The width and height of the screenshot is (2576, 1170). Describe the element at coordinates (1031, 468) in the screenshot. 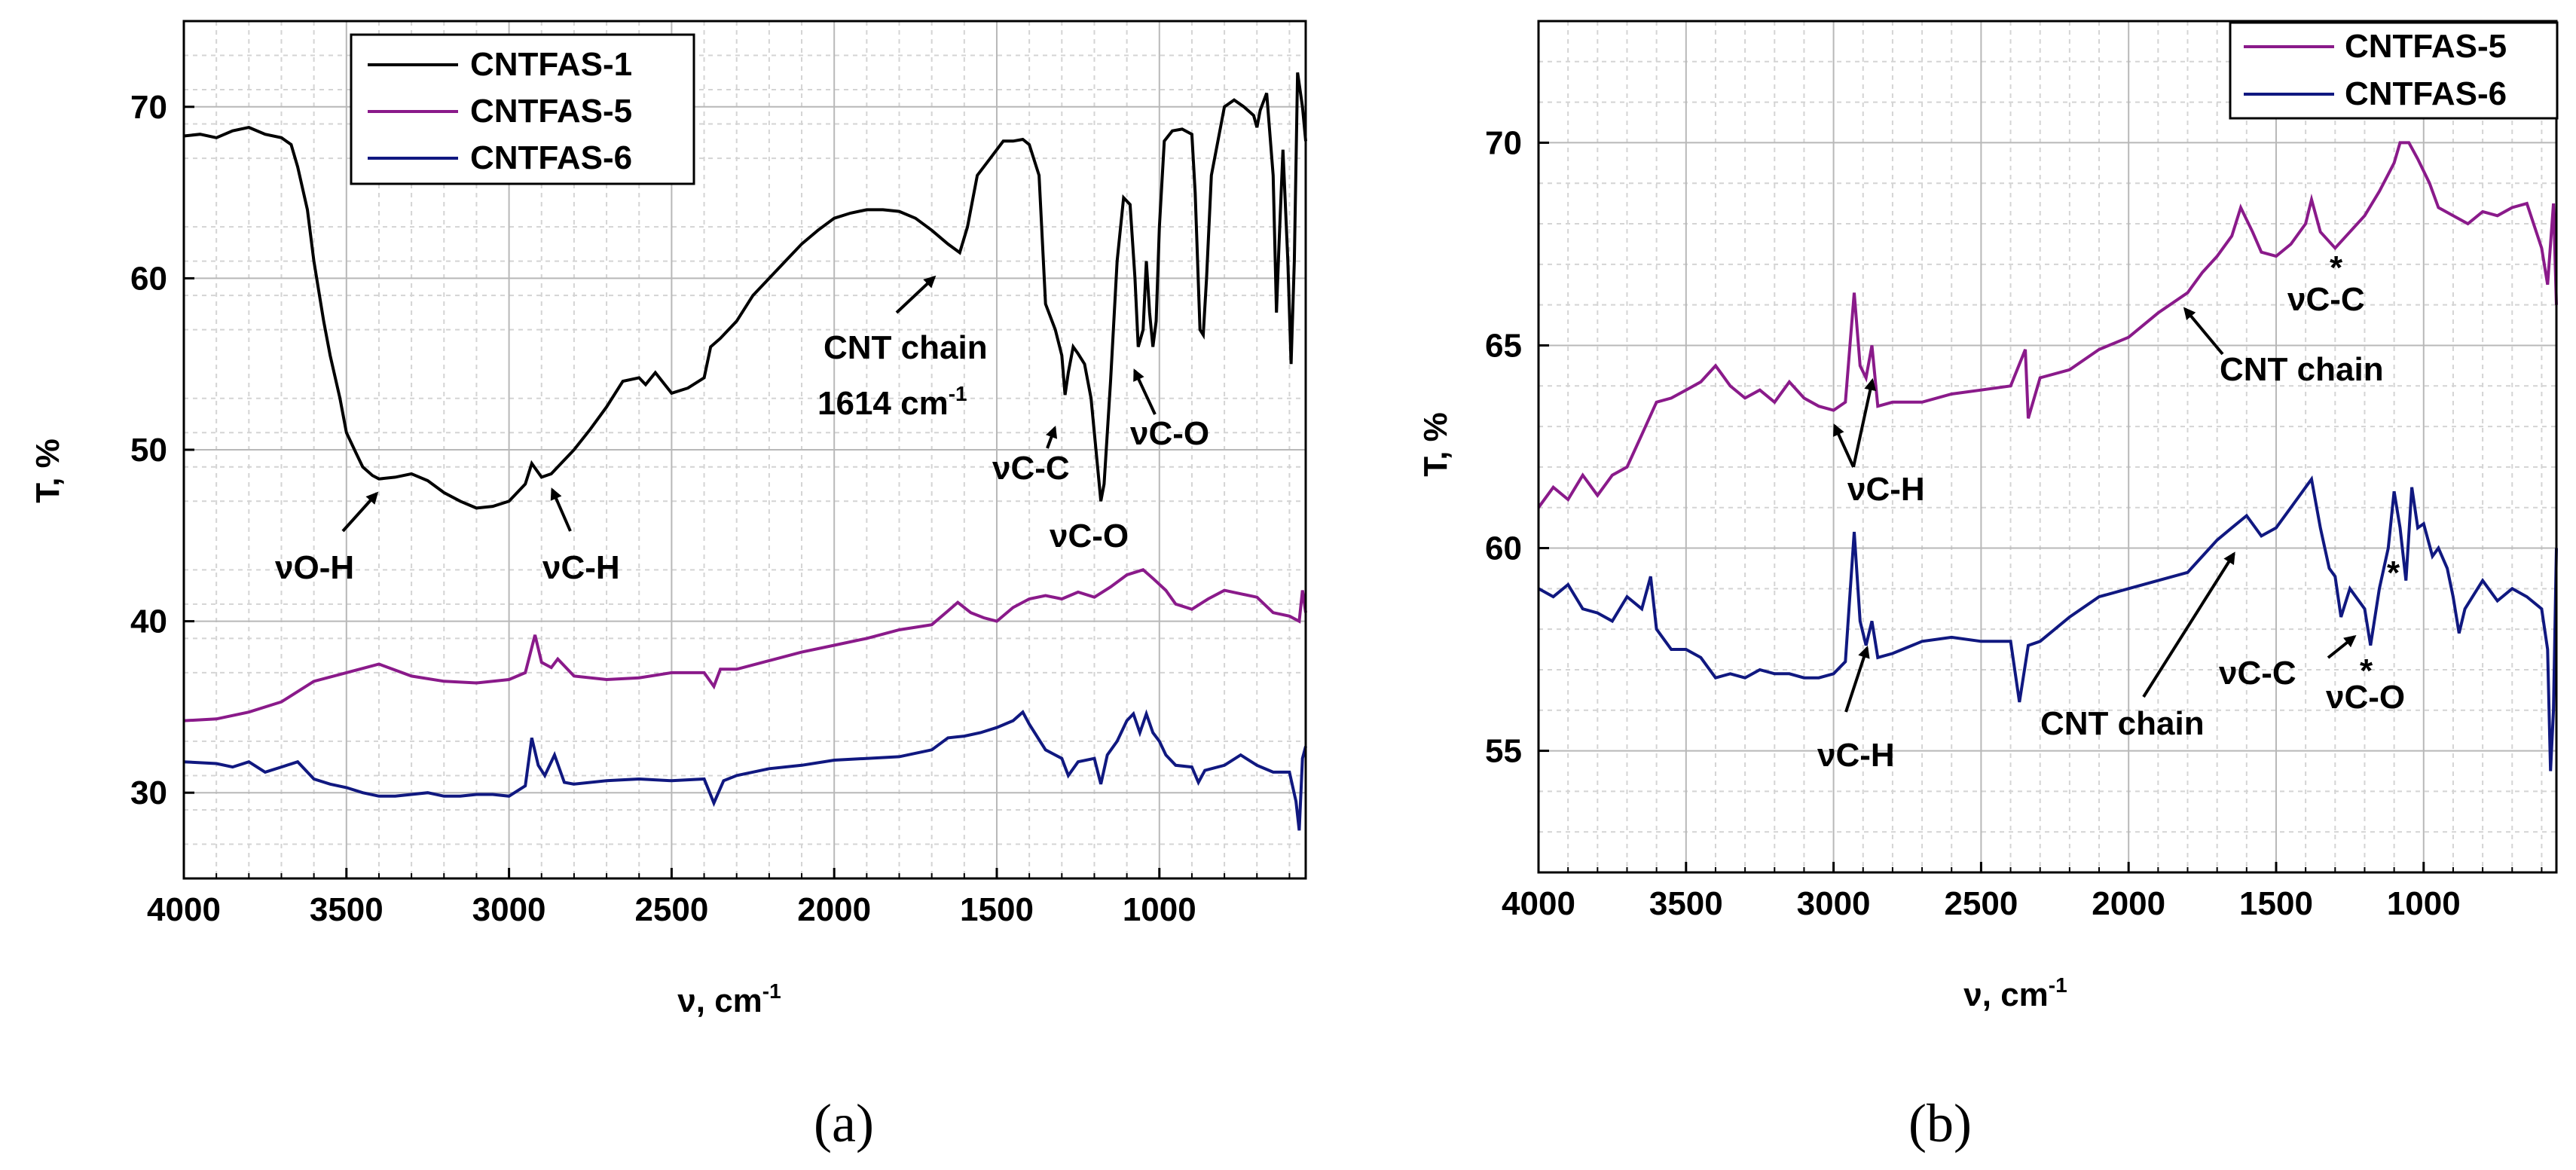

I see `annotation-cc-a: νC-C` at that location.